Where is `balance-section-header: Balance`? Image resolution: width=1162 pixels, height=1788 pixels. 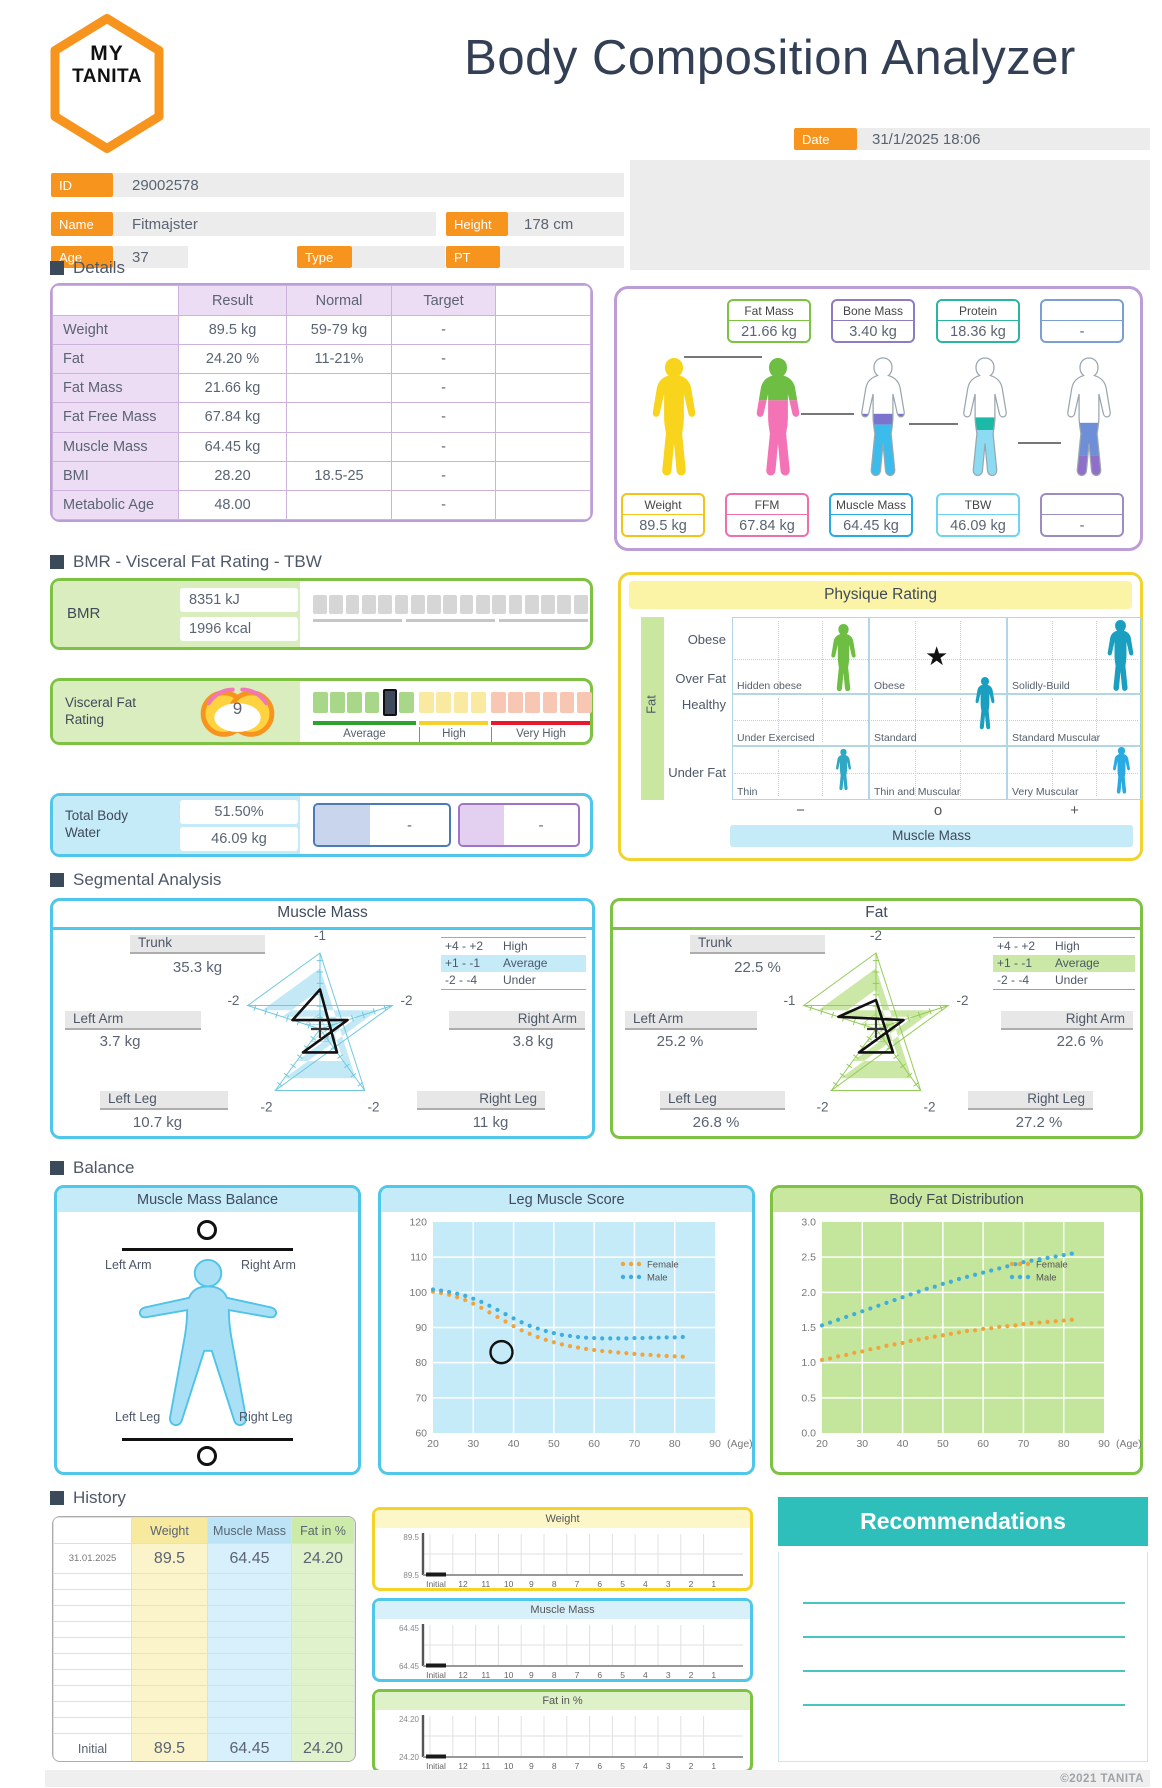
balance-section-header: Balance is located at coordinates (92, 1168).